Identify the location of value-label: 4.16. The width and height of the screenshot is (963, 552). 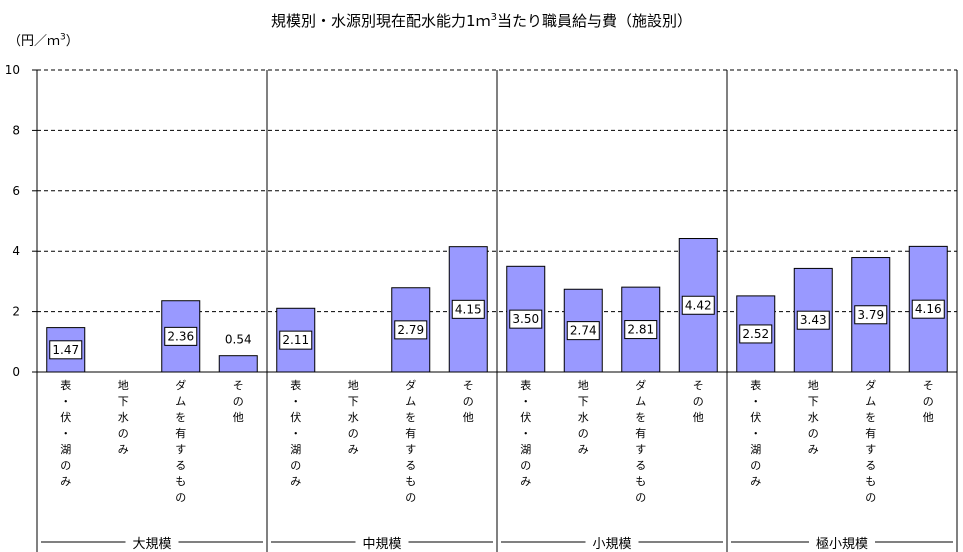
(928, 309).